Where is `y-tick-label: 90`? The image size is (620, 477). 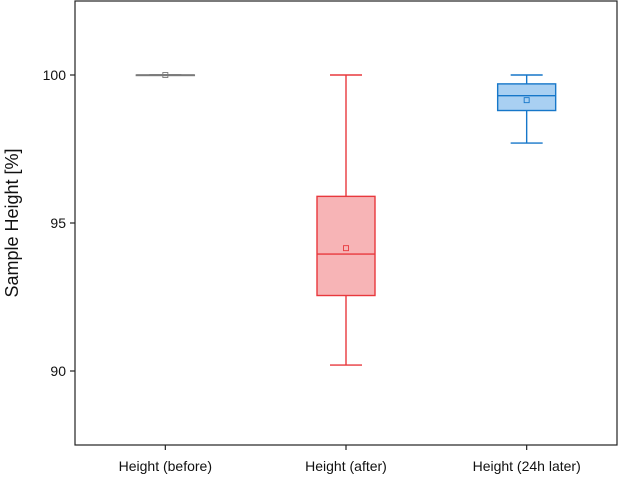 y-tick-label: 90 is located at coordinates (58, 371).